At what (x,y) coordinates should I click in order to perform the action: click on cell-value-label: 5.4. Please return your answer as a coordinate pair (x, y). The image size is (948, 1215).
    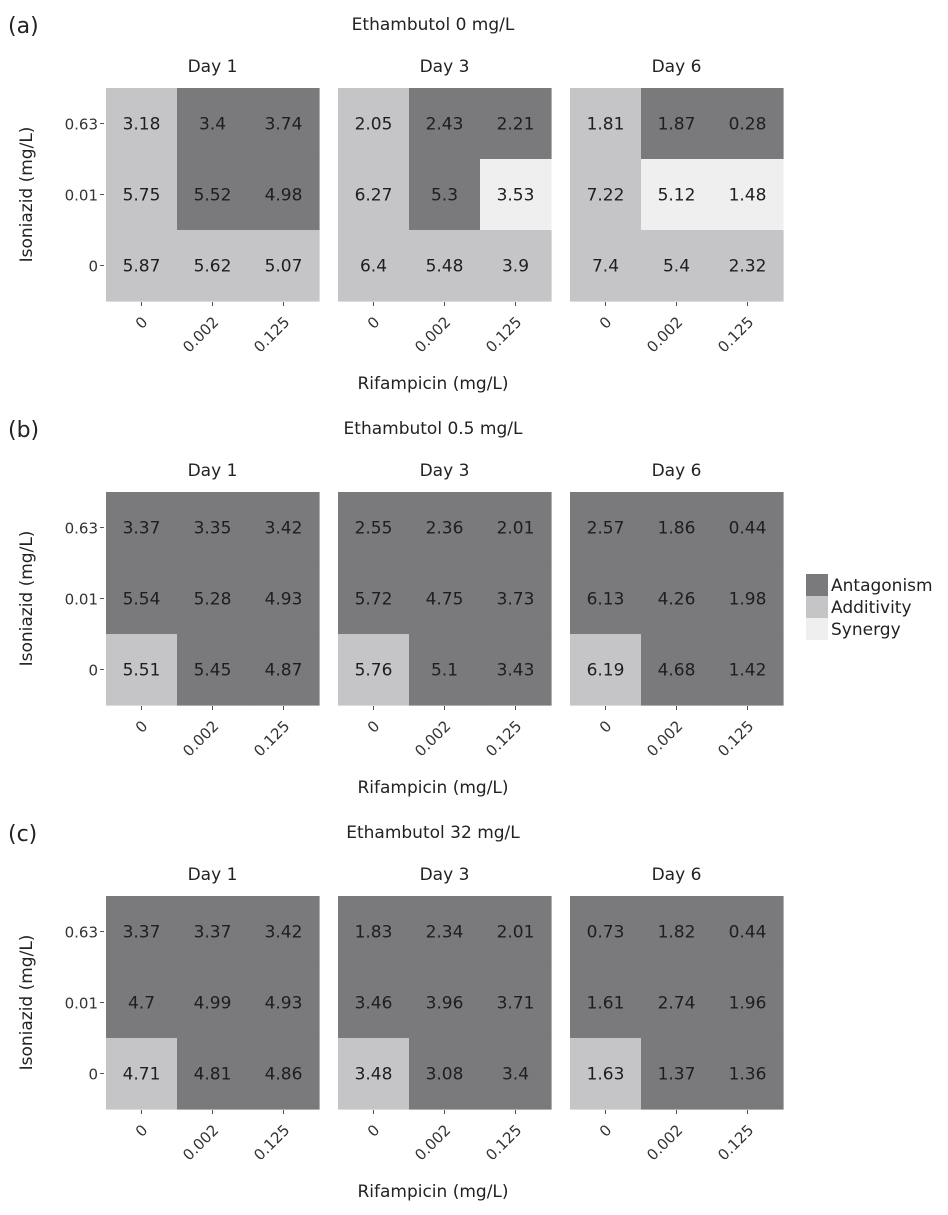
    Looking at the image, I should click on (676, 267).